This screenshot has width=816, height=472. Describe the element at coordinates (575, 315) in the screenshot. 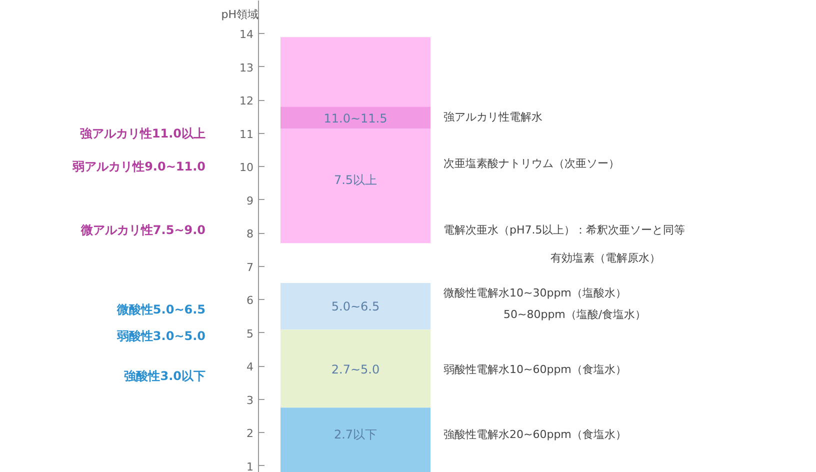

I see `annotation: 50~80ppm（塩酸/食塩水）` at that location.